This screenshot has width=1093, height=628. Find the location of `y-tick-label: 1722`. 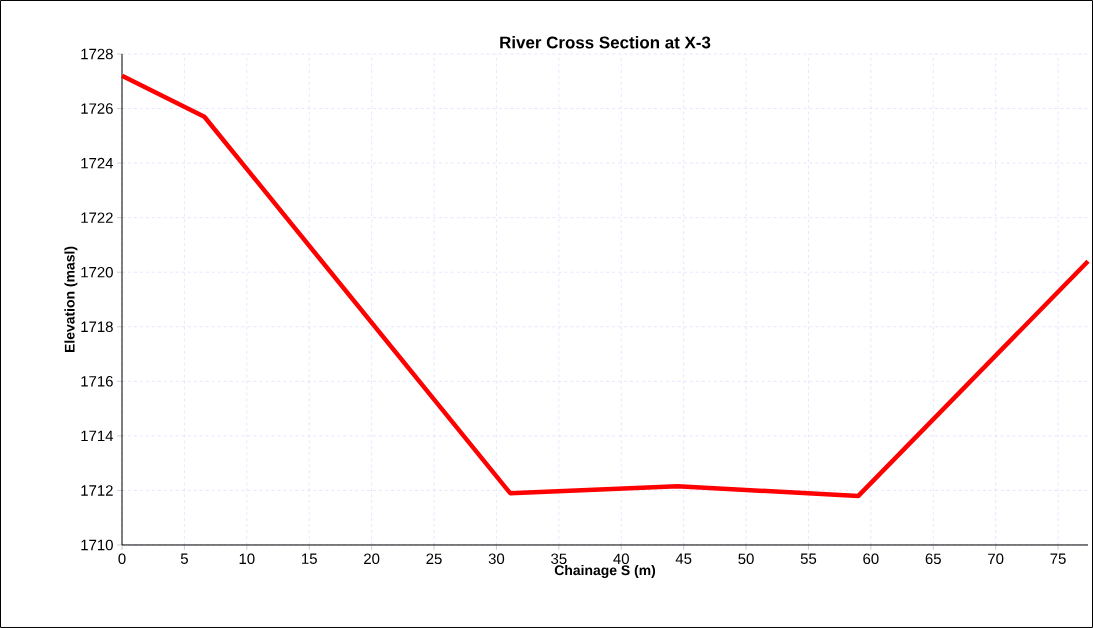

y-tick-label: 1722 is located at coordinates (97, 217).